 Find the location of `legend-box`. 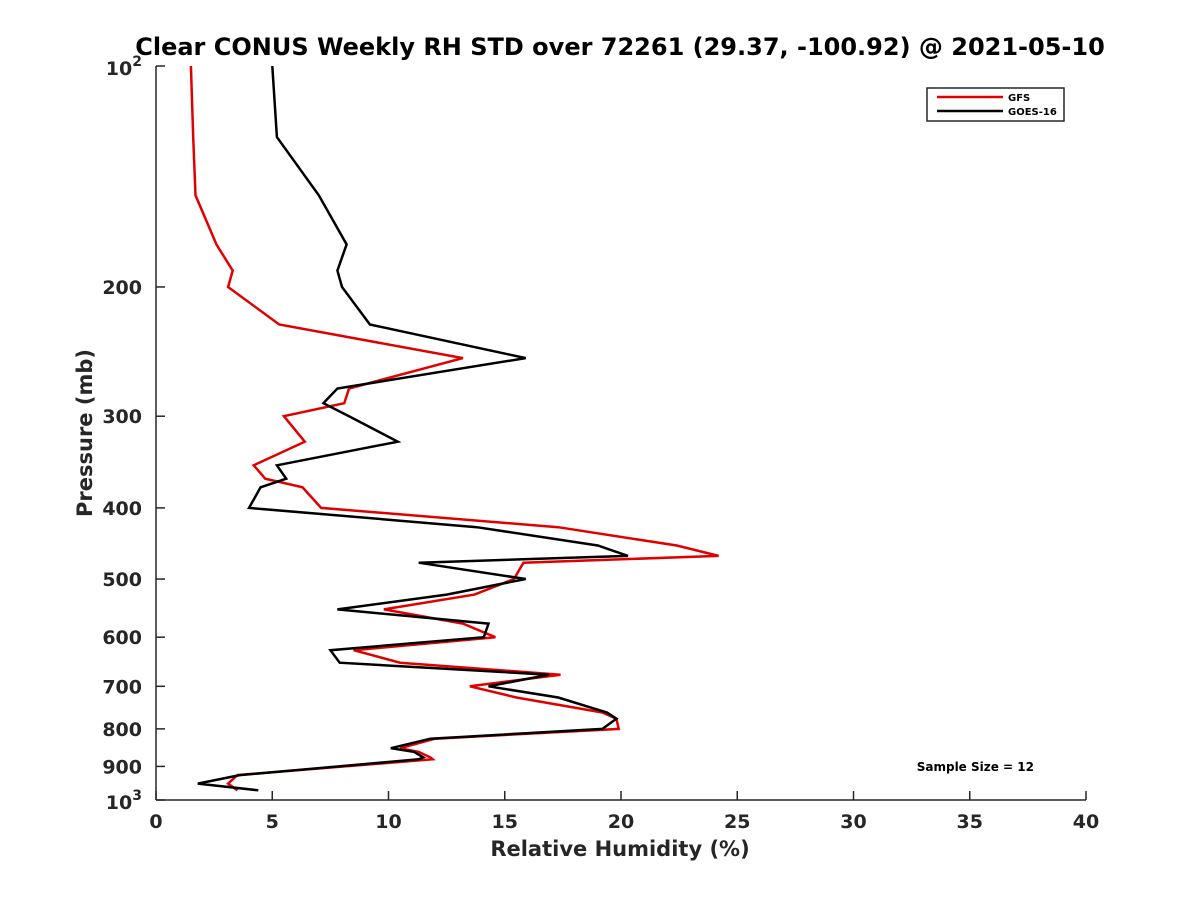

legend-box is located at coordinates (995, 104).